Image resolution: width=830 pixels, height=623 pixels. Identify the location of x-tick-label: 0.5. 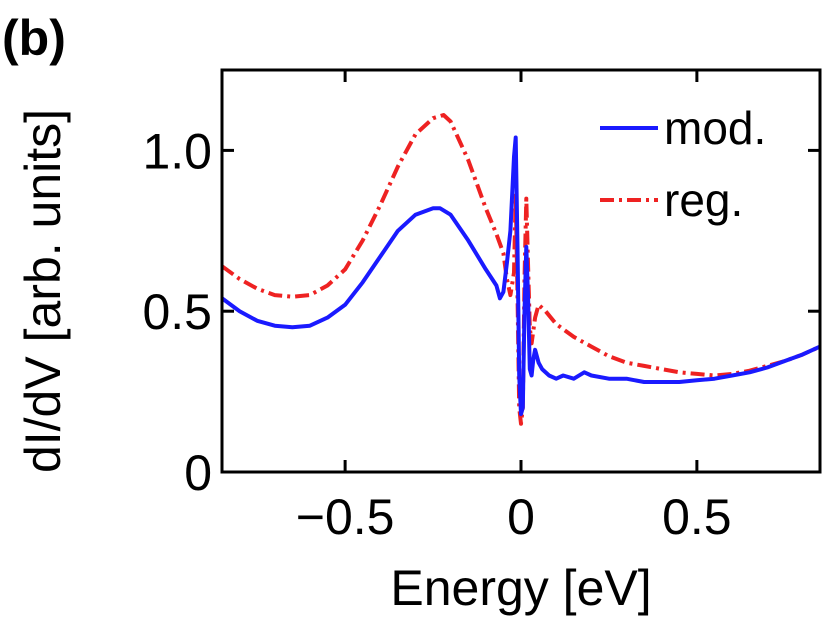
(697, 517).